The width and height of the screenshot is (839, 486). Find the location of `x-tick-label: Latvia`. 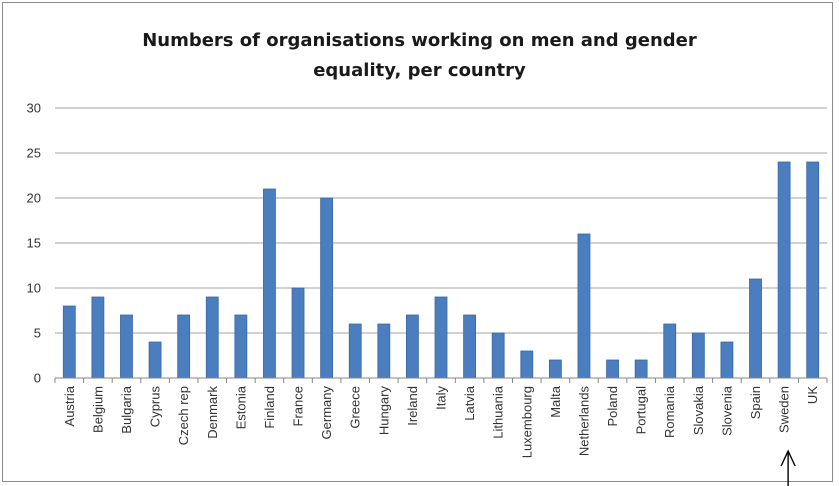

x-tick-label: Latvia is located at coordinates (469, 402).